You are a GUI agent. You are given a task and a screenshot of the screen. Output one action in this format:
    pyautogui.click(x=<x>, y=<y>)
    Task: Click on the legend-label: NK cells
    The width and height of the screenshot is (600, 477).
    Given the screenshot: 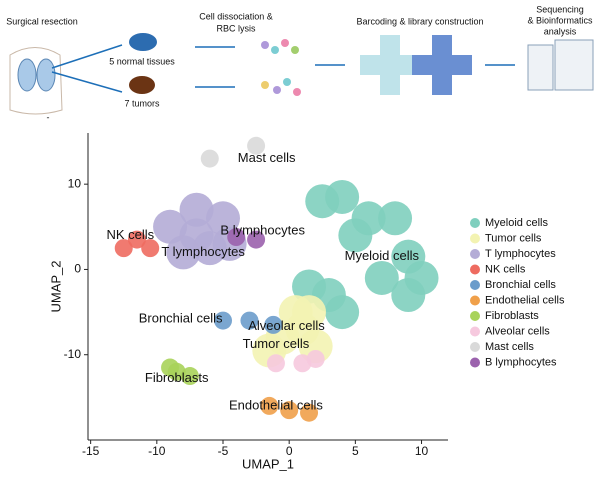 What is the action you would take?
    pyautogui.click(x=505, y=269)
    